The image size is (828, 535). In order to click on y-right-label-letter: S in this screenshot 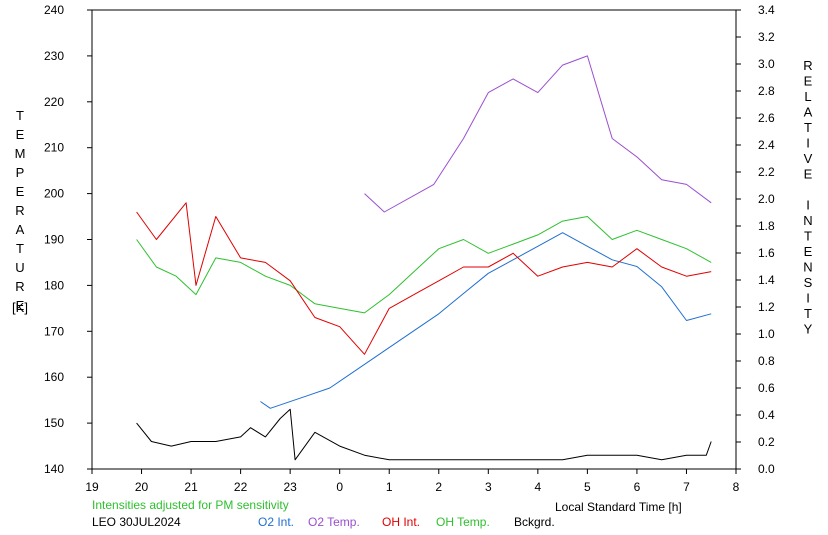, I will do `click(808, 282)`.